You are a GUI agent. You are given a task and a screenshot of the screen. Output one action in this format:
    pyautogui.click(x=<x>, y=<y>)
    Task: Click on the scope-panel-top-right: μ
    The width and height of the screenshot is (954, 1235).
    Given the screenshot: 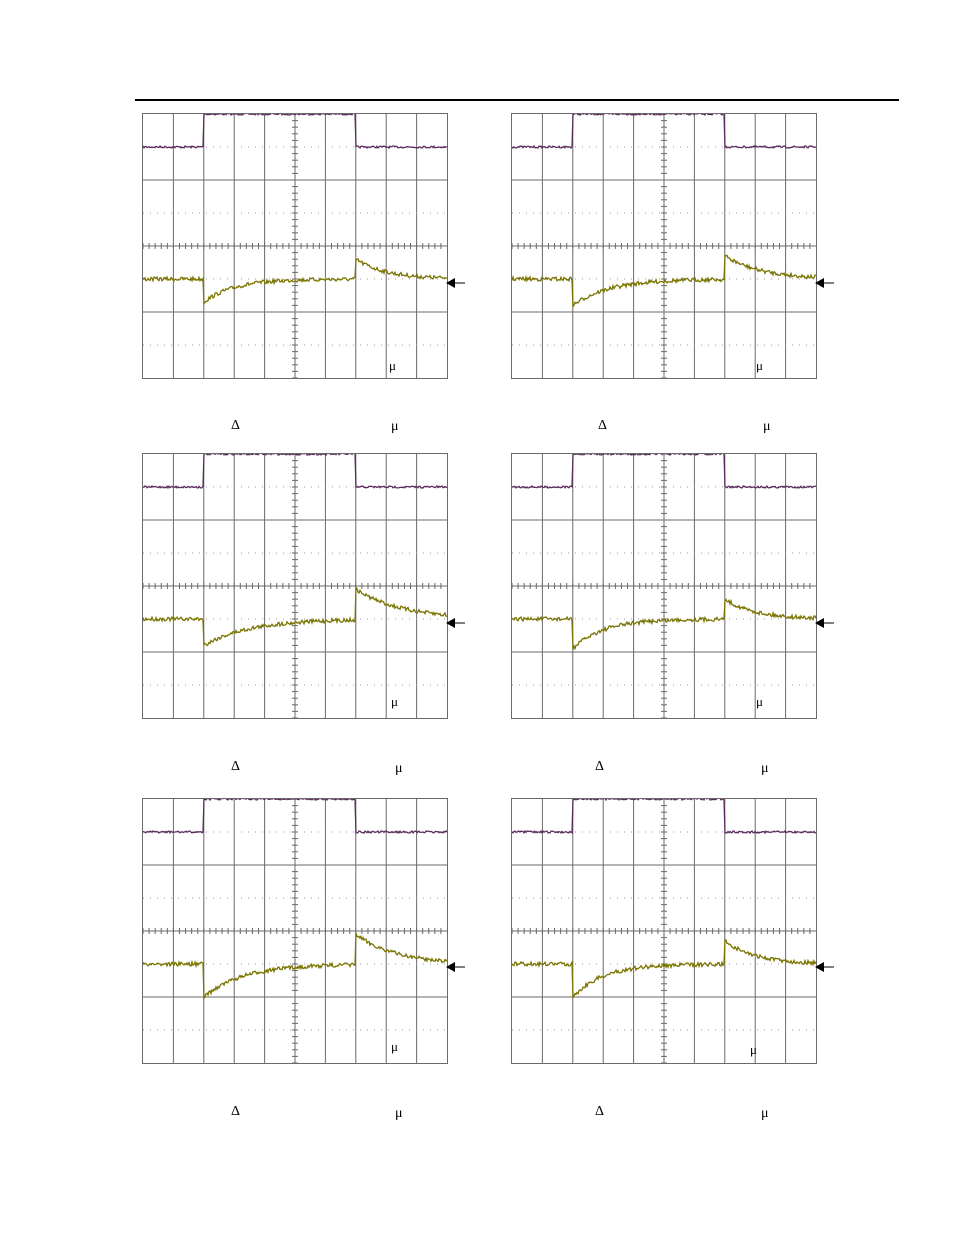 What is the action you would take?
    pyautogui.click(x=664, y=246)
    